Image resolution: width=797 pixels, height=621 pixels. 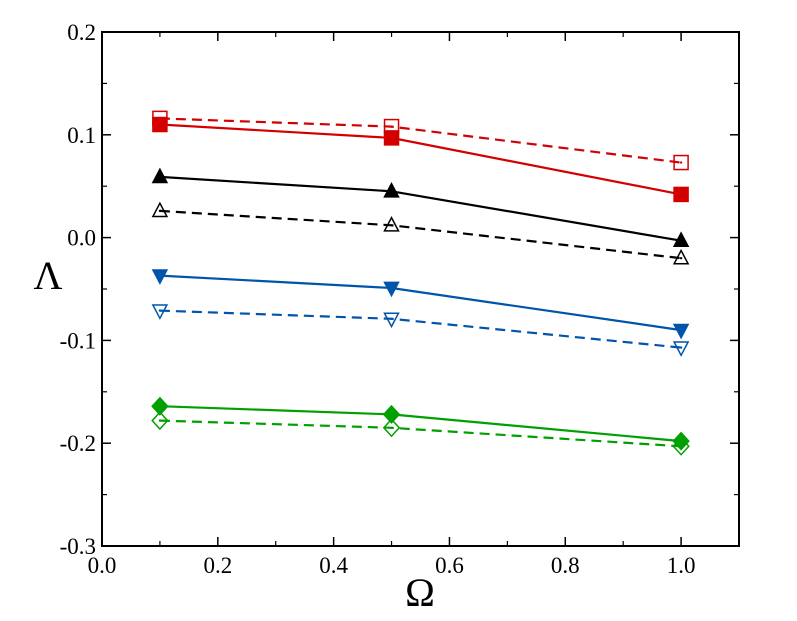 What do you see at coordinates (420, 592) in the screenshot?
I see `x-axis-label: Ω` at bounding box center [420, 592].